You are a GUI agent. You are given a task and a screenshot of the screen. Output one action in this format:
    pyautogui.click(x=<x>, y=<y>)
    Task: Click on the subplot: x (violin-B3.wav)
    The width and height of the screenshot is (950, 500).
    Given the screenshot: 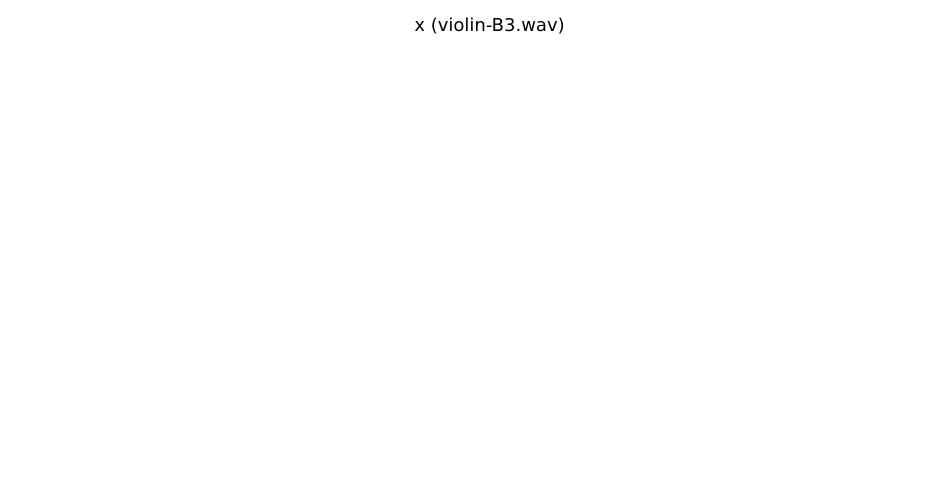 What is the action you would take?
    pyautogui.click(x=489, y=25)
    